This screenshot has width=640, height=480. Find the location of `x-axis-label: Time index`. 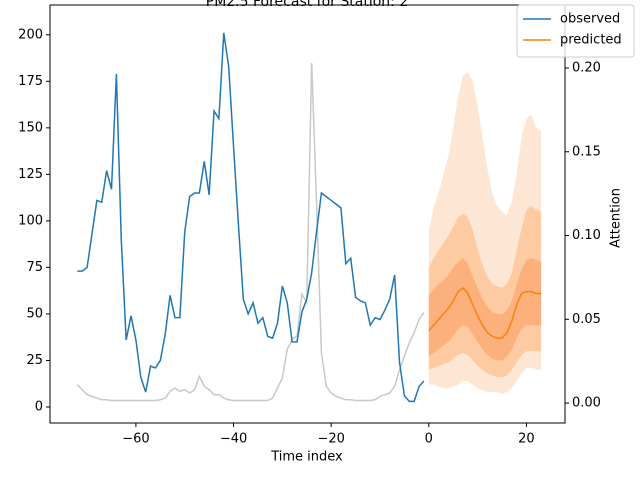

x-axis-label: Time index is located at coordinates (306, 457).